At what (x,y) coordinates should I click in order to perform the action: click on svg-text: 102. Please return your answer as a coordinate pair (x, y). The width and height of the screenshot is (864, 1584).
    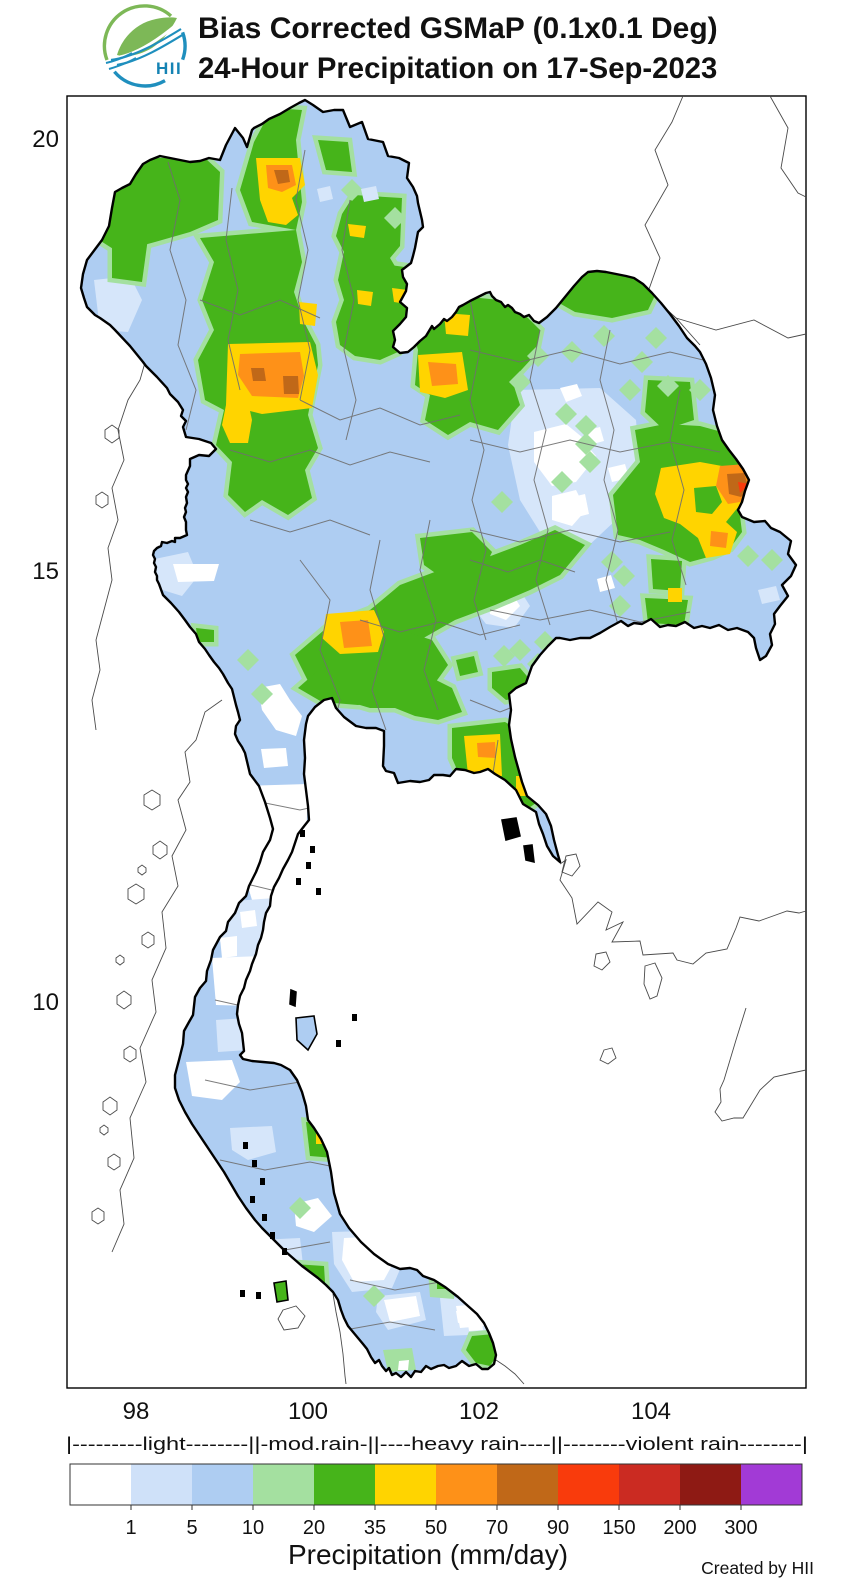
    Looking at the image, I should click on (479, 1411).